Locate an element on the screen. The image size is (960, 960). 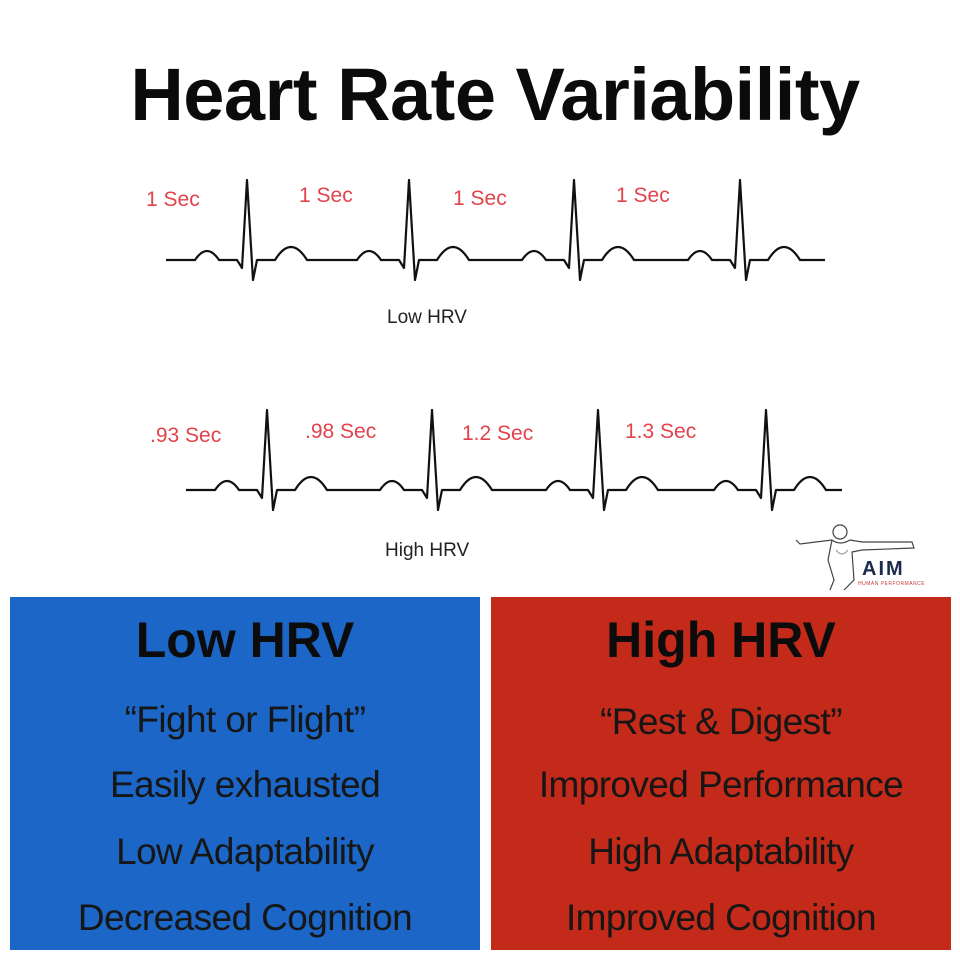
high-hrv-caption: High HRV is located at coordinates (427, 550).